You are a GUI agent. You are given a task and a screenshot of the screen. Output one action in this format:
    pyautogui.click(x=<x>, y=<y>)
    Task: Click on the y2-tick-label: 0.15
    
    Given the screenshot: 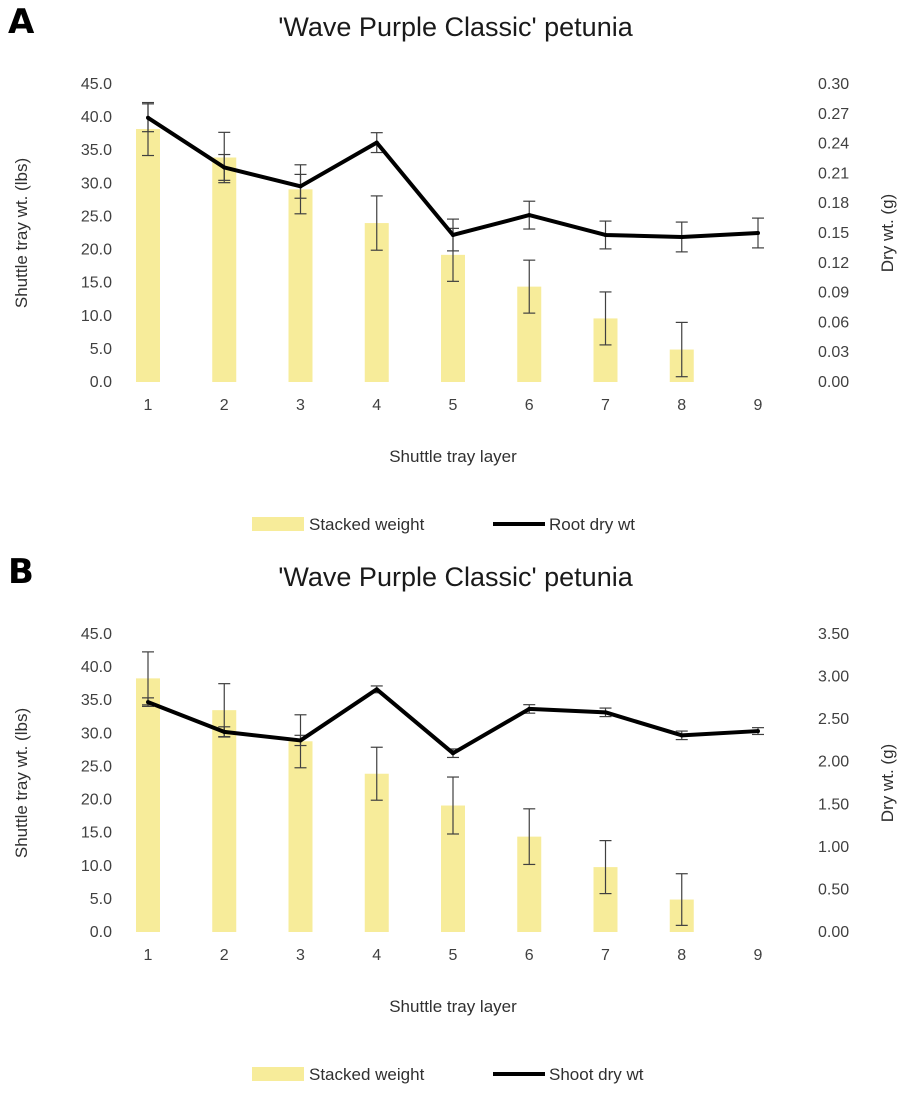 What is the action you would take?
    pyautogui.click(x=833, y=233)
    